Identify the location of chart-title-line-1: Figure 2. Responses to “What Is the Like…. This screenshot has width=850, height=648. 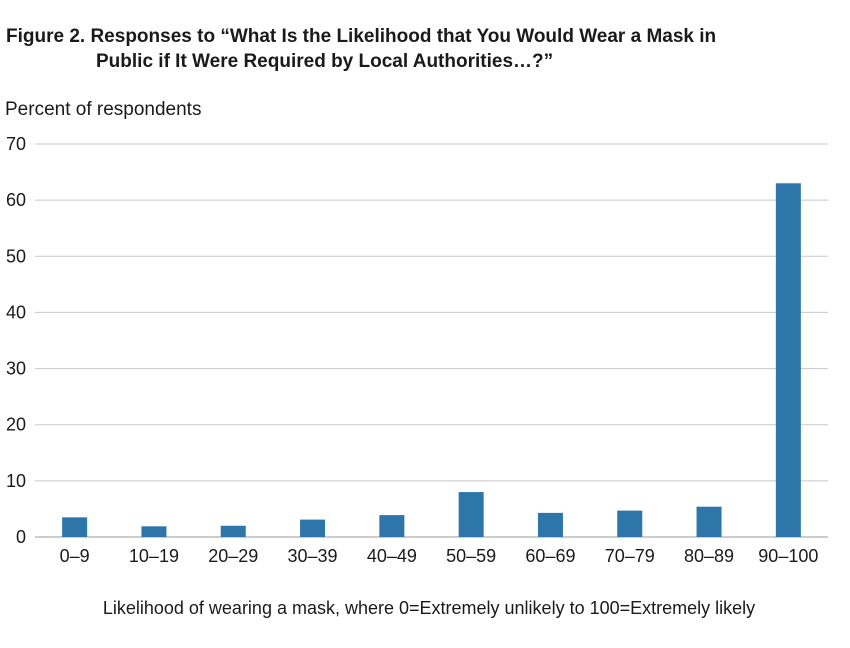
(361, 36).